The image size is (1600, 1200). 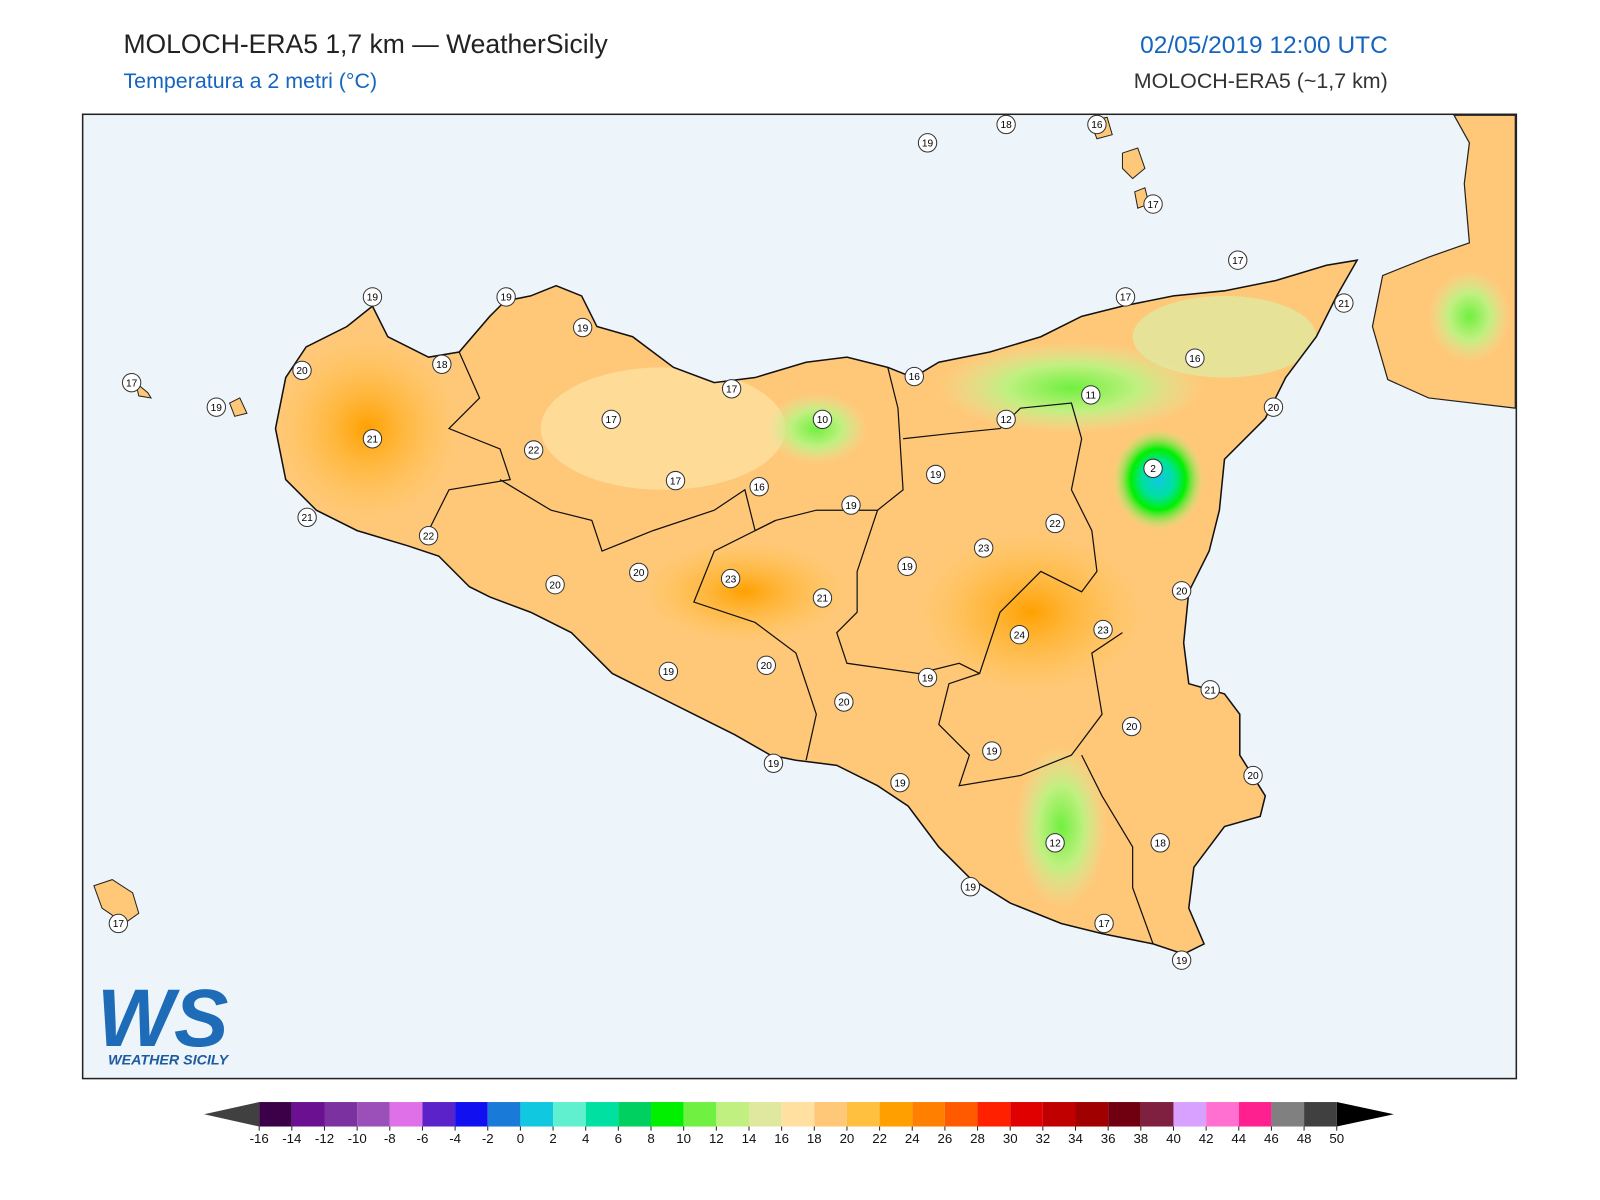 I want to click on colorbar-tick-label: -8, so click(x=390, y=1138).